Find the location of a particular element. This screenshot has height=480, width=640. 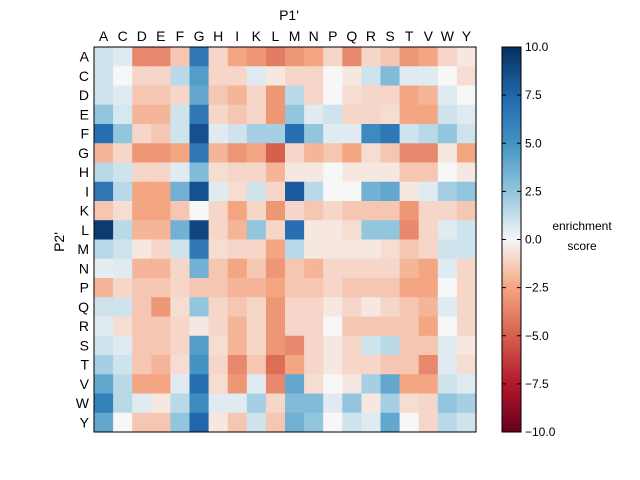

heatmap-cell-W-F is located at coordinates (180, 403).